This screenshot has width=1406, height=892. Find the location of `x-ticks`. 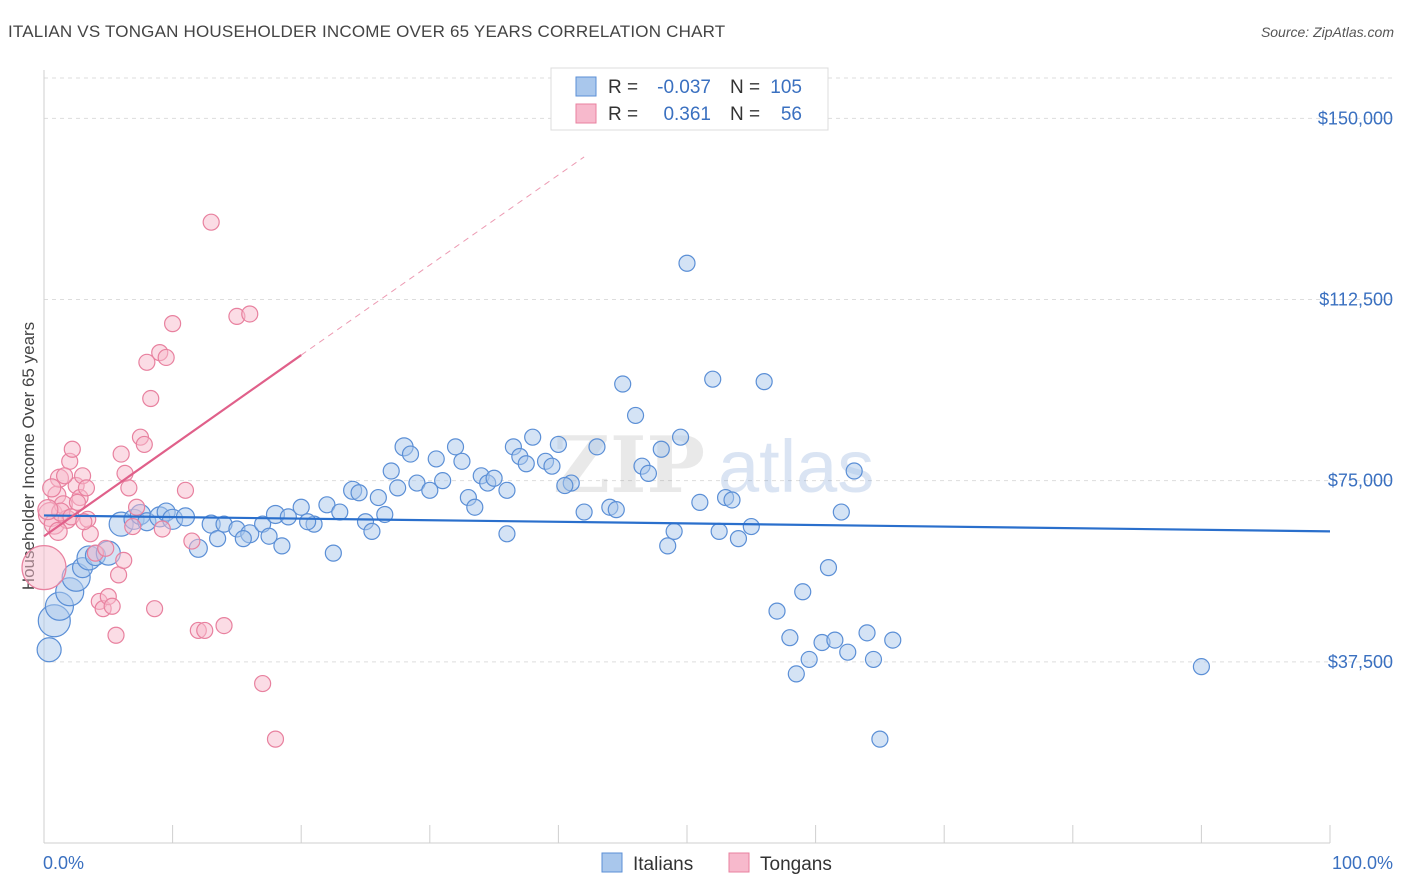

x-ticks is located at coordinates (687, 834).